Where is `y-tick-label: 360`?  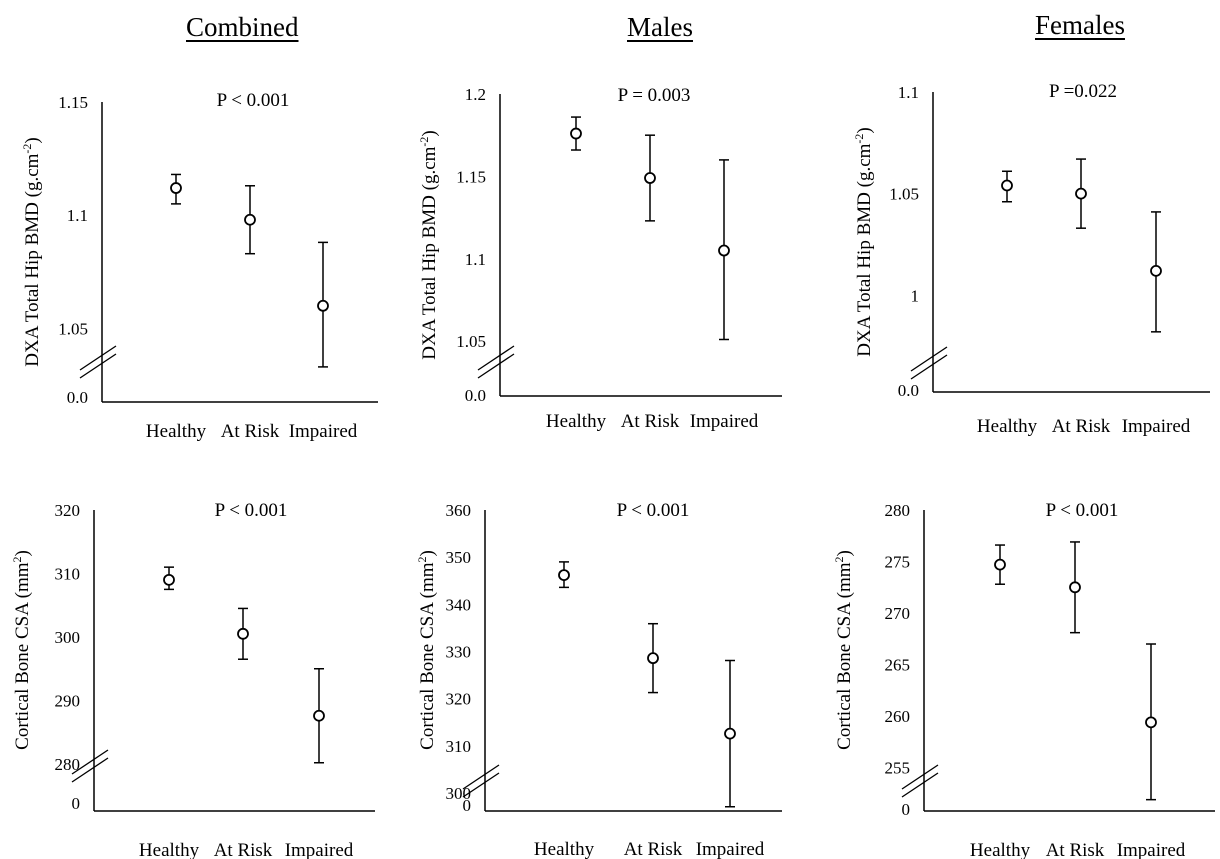
y-tick-label: 360 is located at coordinates (459, 510).